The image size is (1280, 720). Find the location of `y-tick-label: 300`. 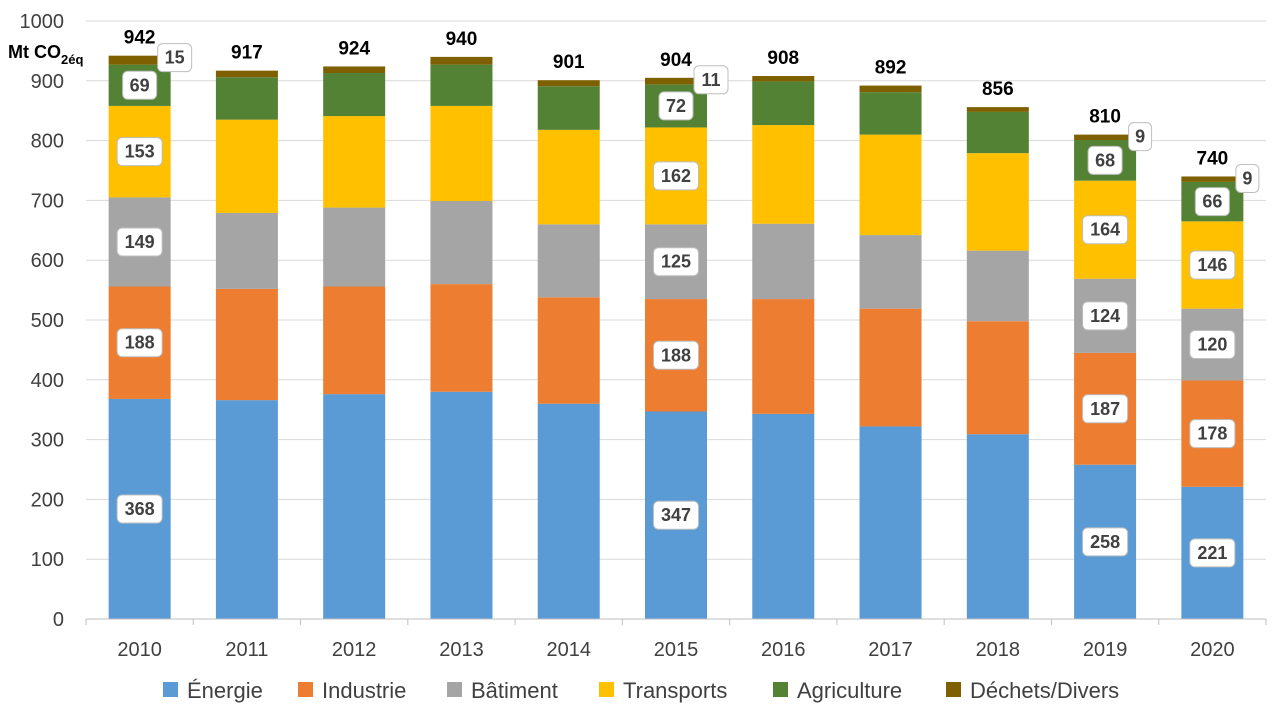

y-tick-label: 300 is located at coordinates (47, 441).